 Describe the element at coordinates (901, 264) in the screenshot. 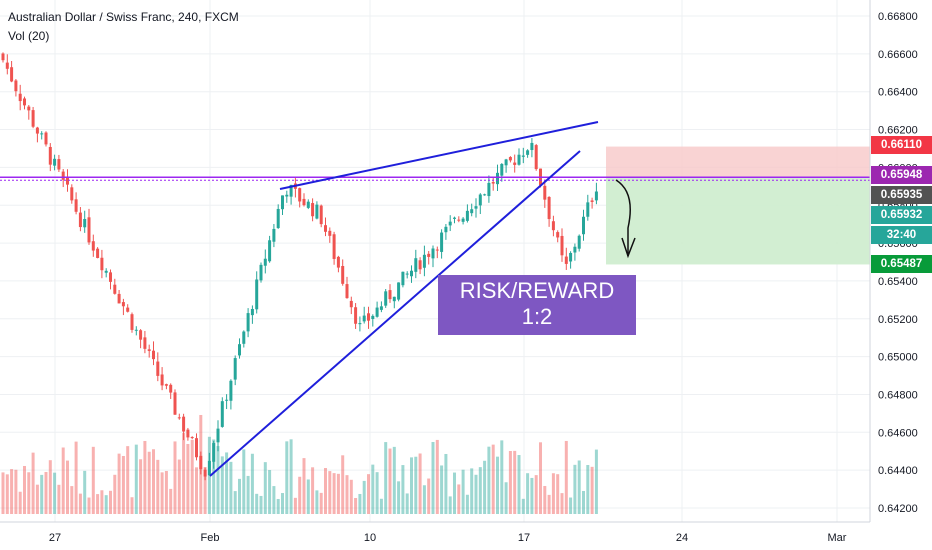

I see `target-price-tag: 0.65487` at that location.